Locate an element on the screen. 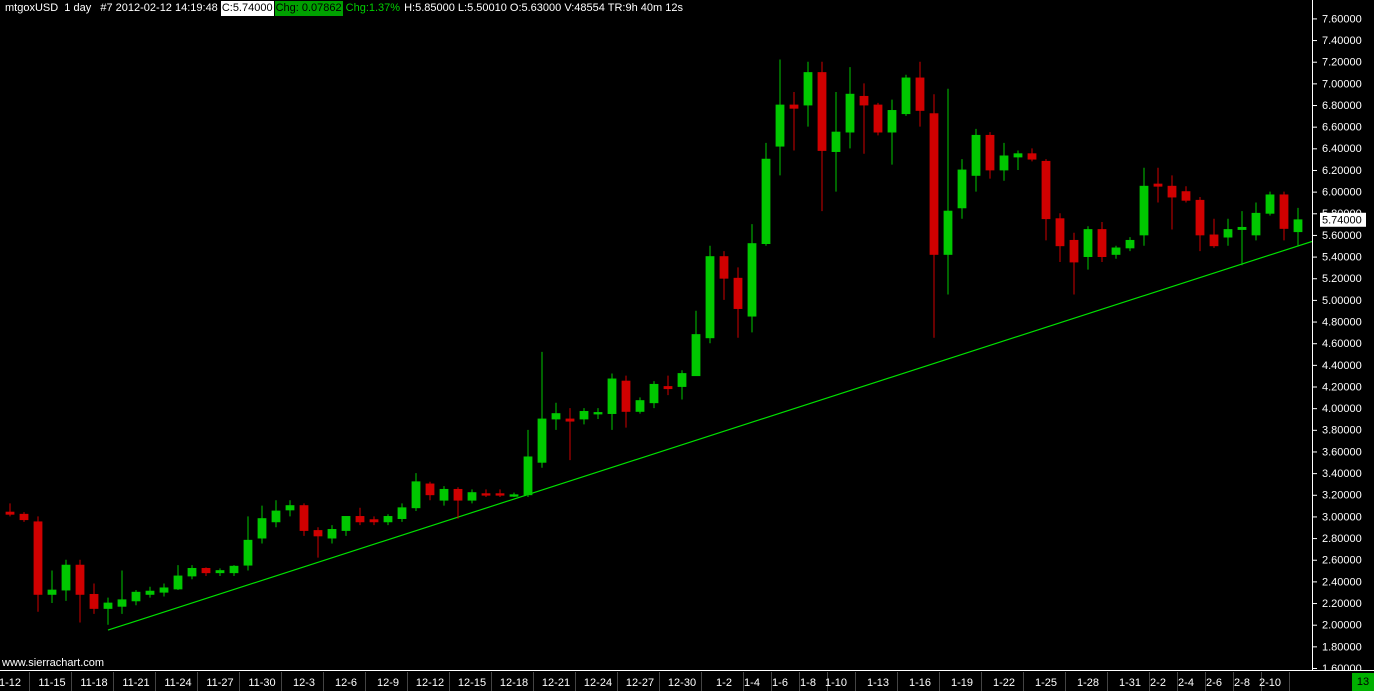  x-tick-label: 2-2 is located at coordinates (1158, 683).